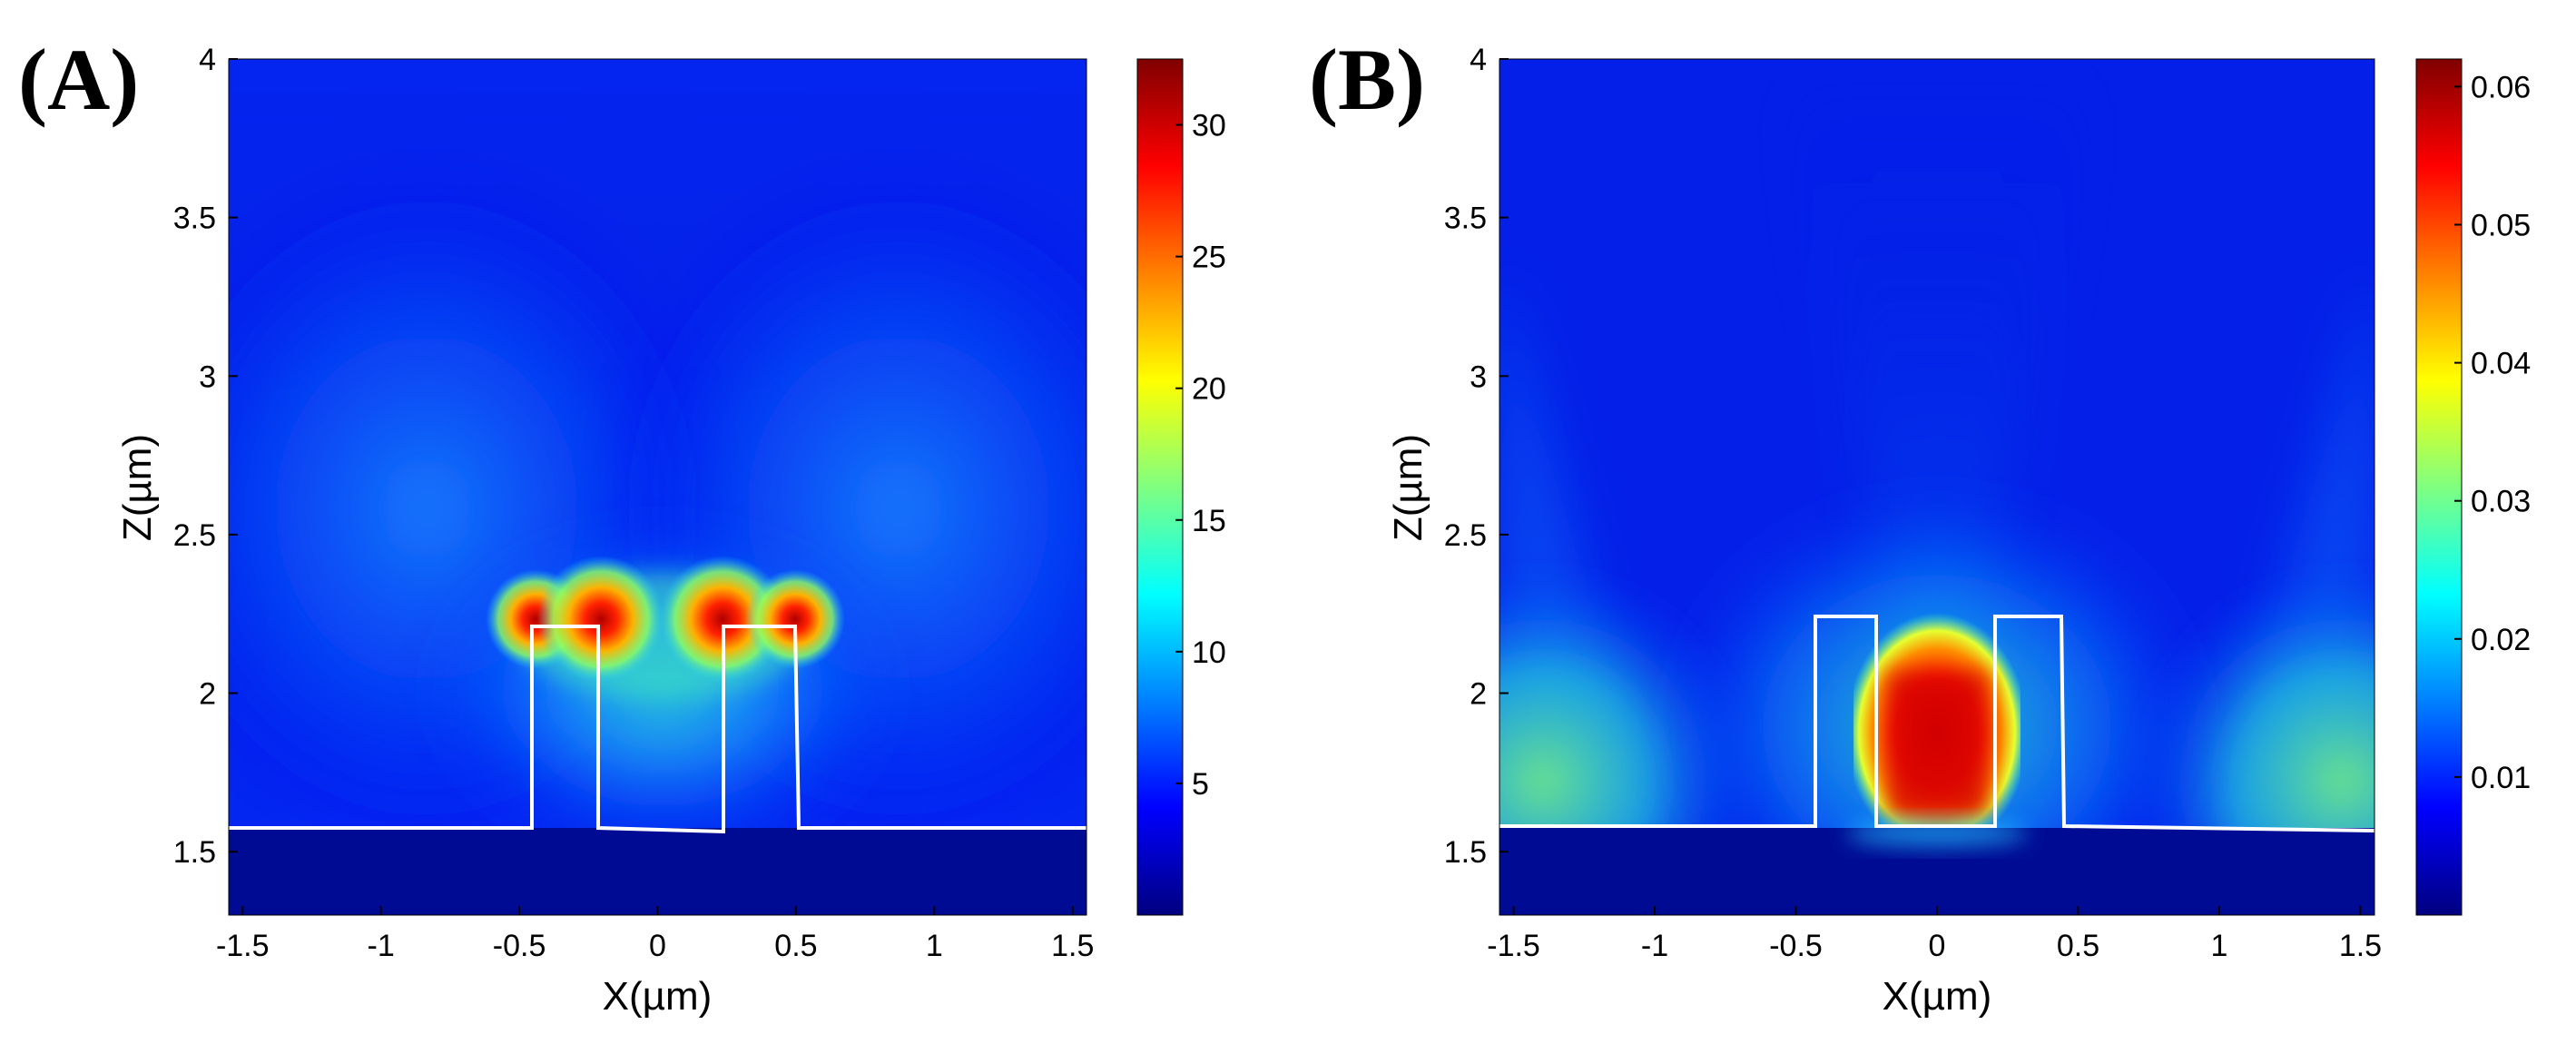 The image size is (2576, 1044). What do you see at coordinates (2501, 87) in the screenshot?
I see `panel-b-colorbar-tick-label: 0.06` at bounding box center [2501, 87].